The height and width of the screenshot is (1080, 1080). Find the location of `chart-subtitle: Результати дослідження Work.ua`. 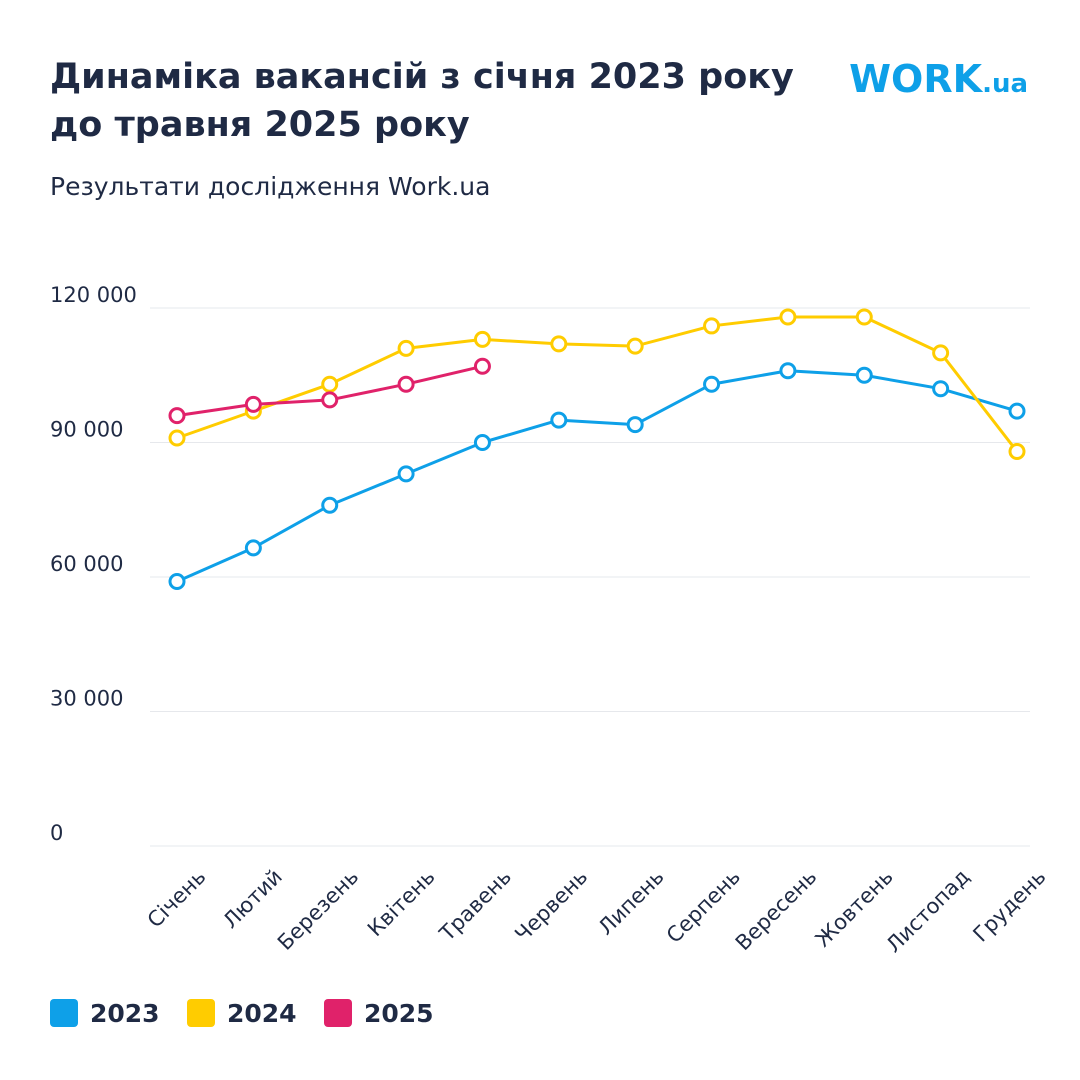

chart-subtitle: Результати дослідження Work.ua is located at coordinates (270, 186).